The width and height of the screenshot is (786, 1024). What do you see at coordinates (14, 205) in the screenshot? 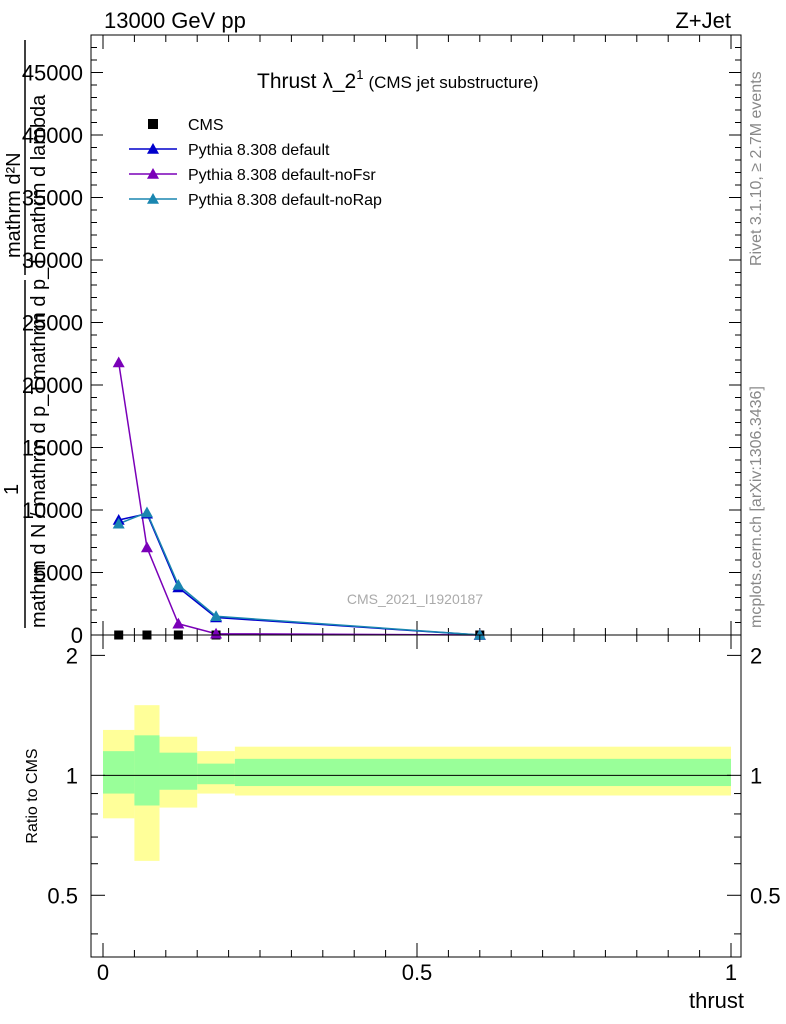
I see `ylabel-numerator: mathrm d²N` at bounding box center [14, 205].